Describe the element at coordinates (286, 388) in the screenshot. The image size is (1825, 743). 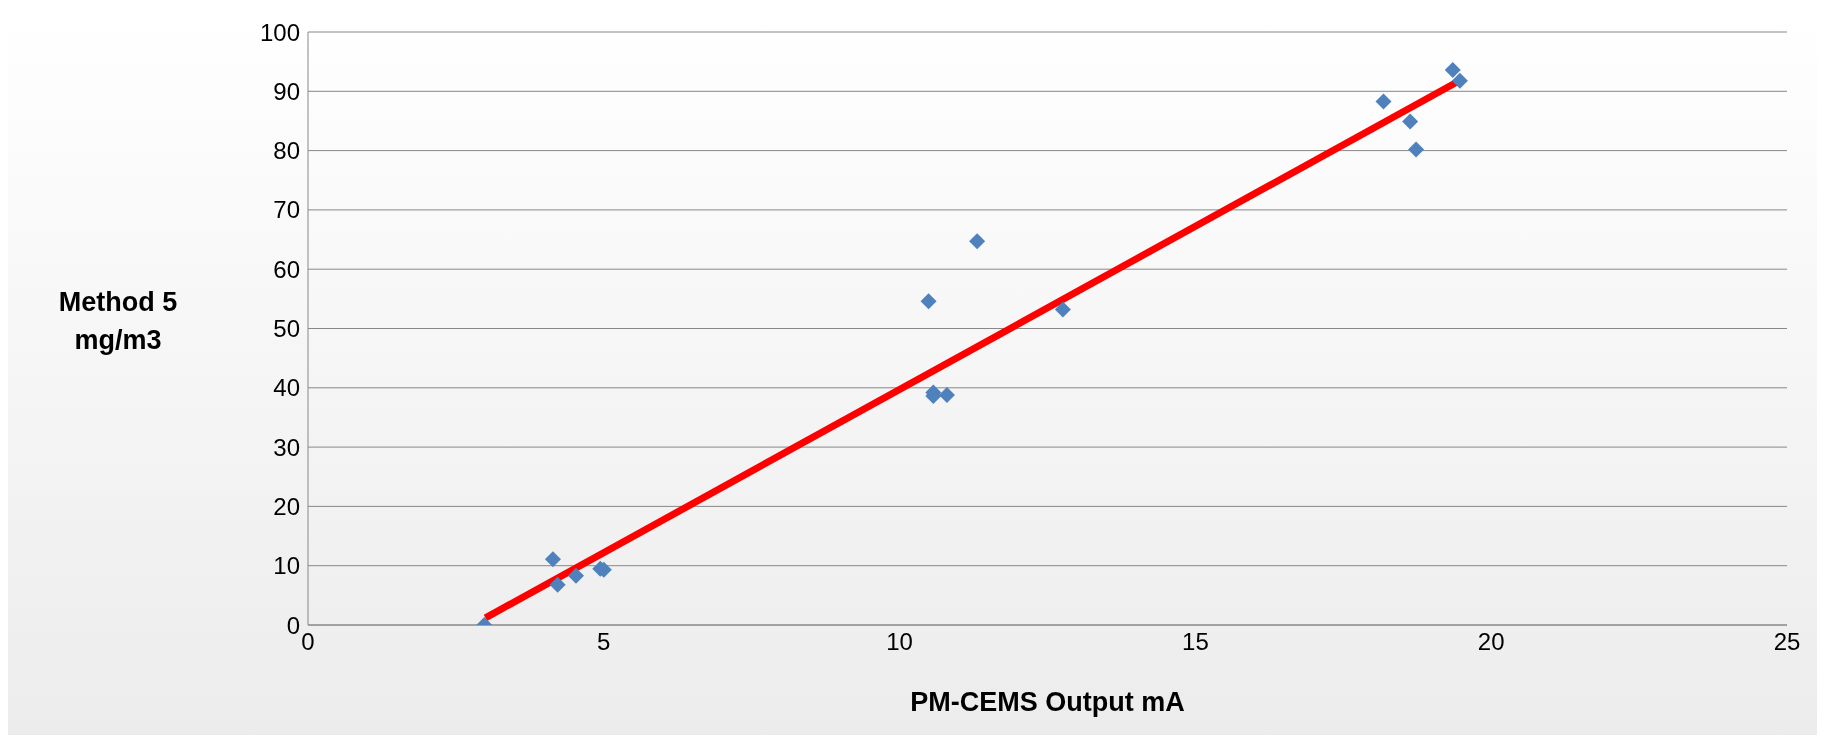
I see `y-tick-label: 40` at that location.